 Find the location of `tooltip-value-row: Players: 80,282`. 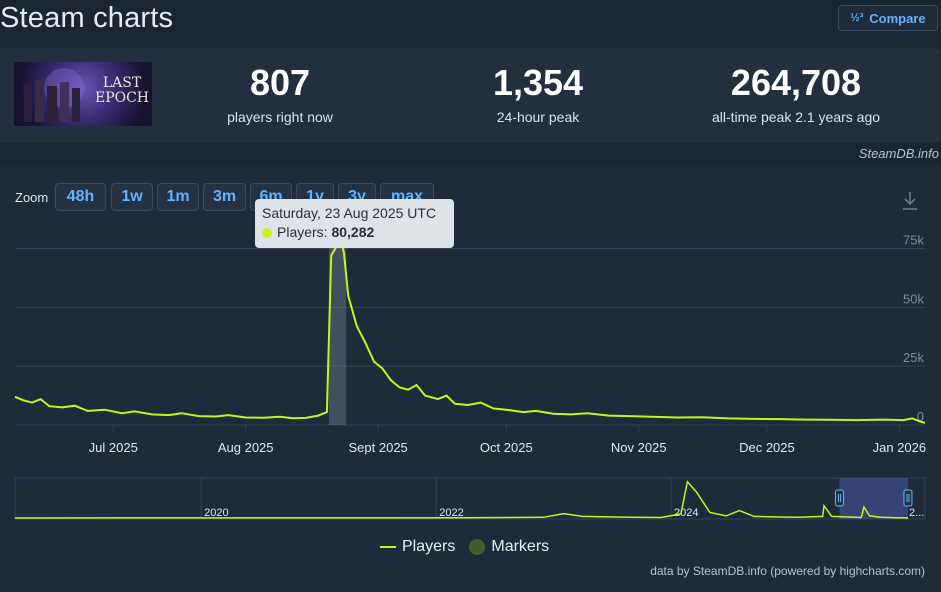

tooltip-value-row: Players: 80,282 is located at coordinates (354, 232).